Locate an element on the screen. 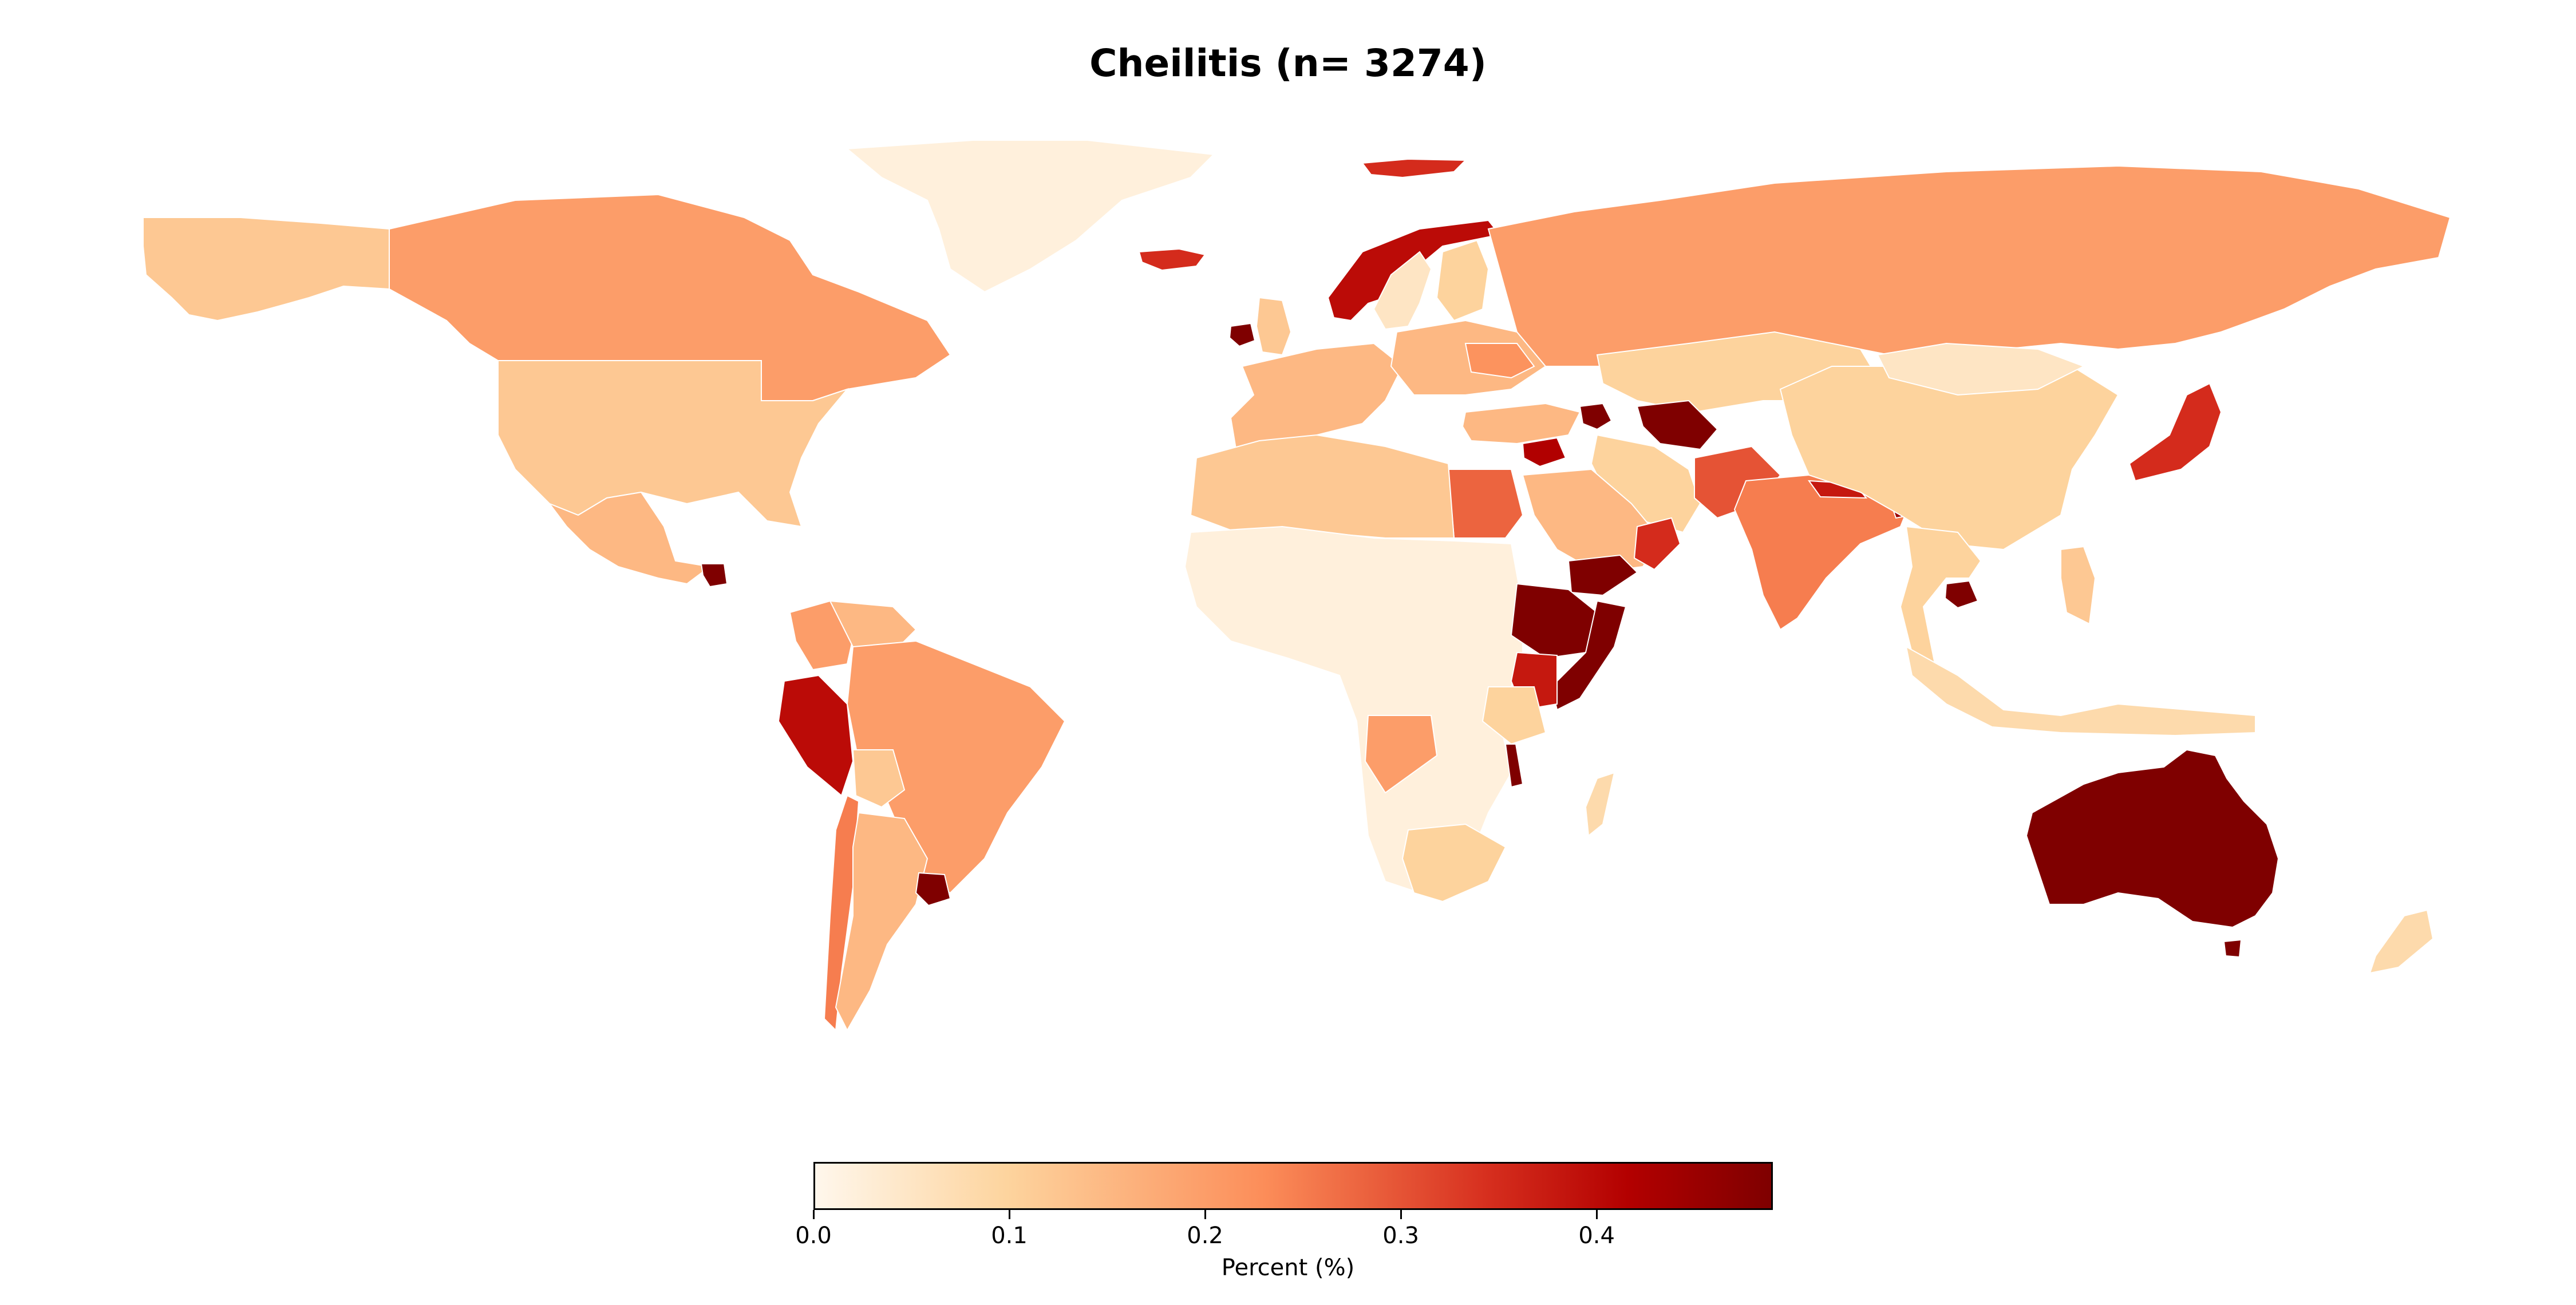 The width and height of the screenshot is (2576, 1305). region-angola is located at coordinates (1401, 754).